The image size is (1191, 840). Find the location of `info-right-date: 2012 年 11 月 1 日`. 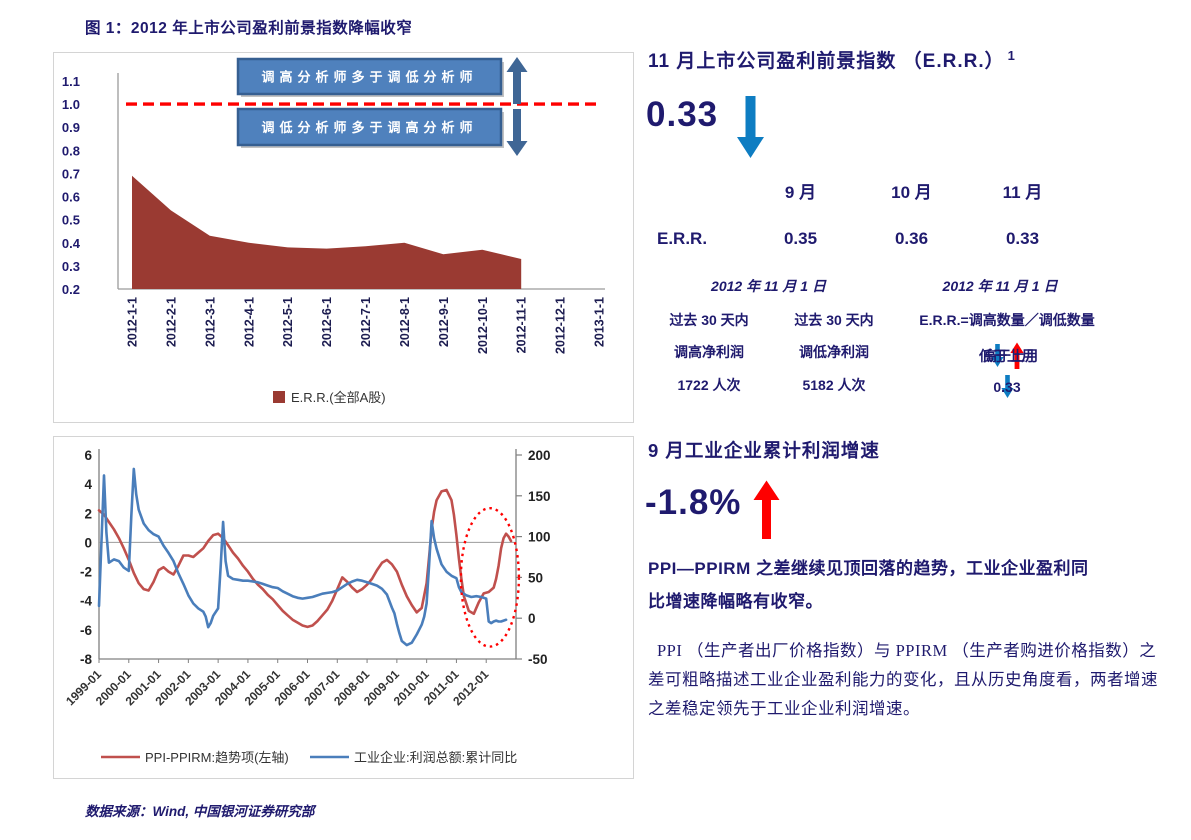

info-right-date: 2012 年 11 月 1 日 is located at coordinates (1000, 286).